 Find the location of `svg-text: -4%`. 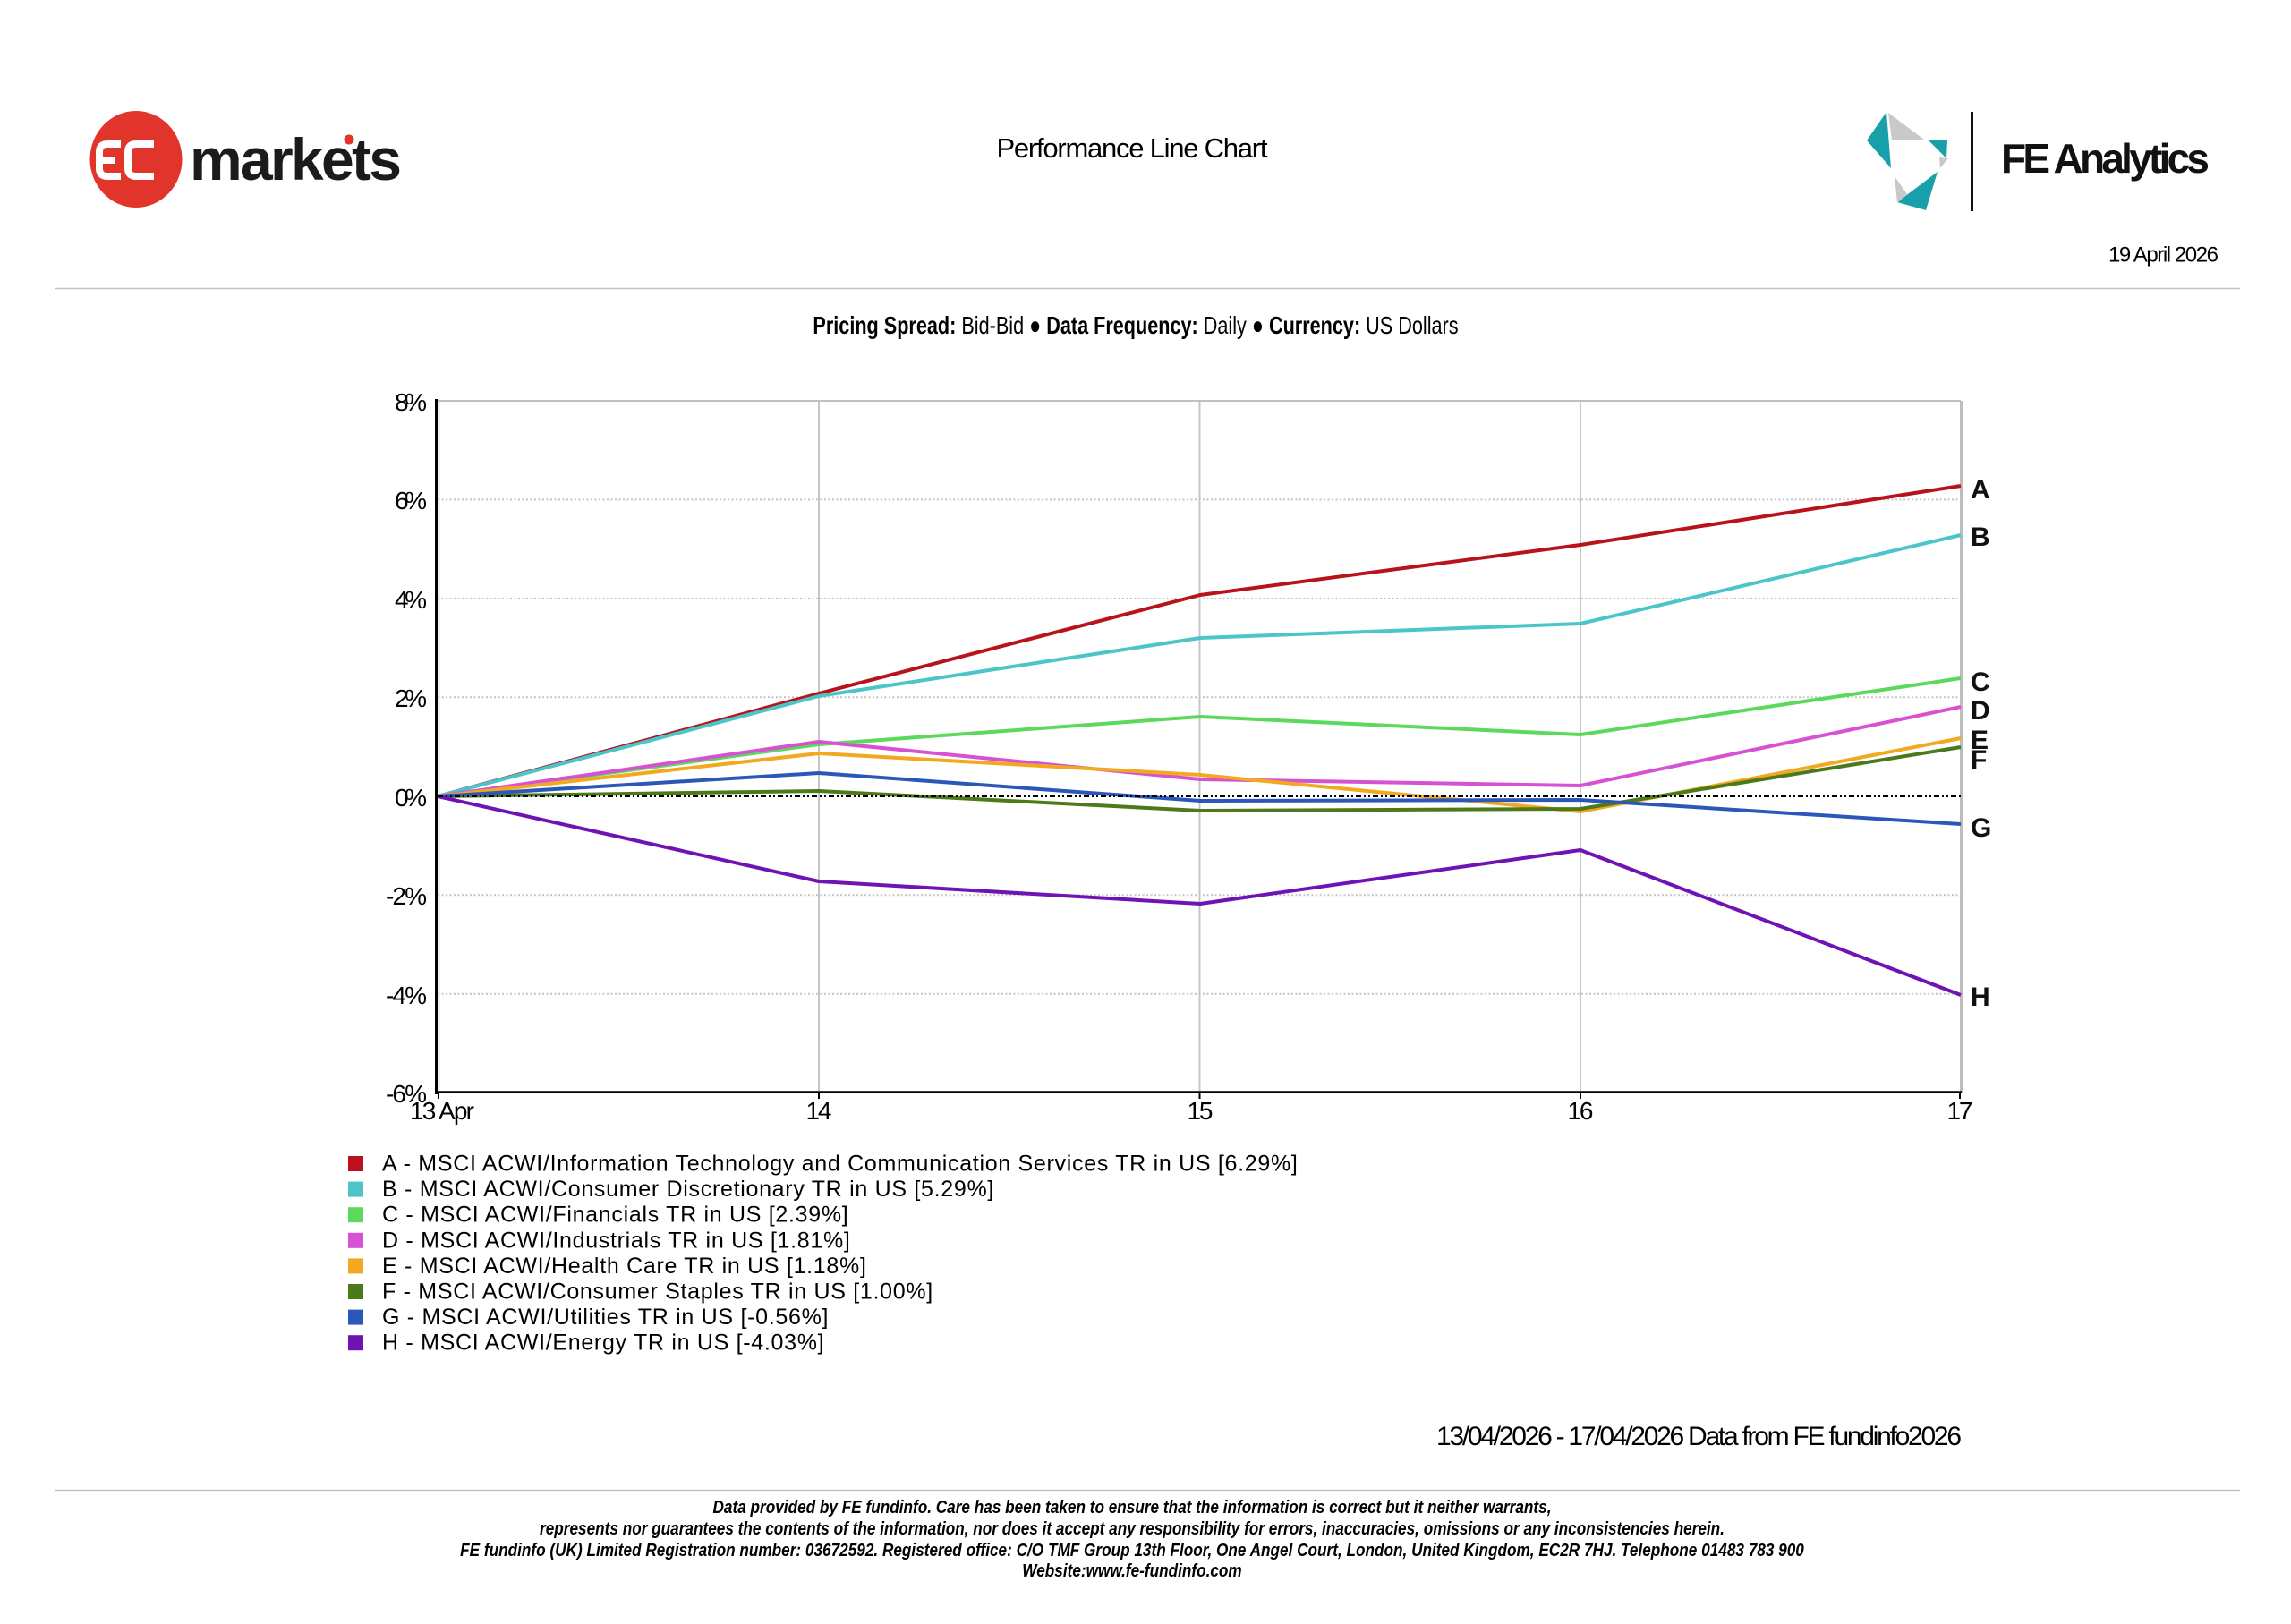

svg-text: -4% is located at coordinates (406, 996).